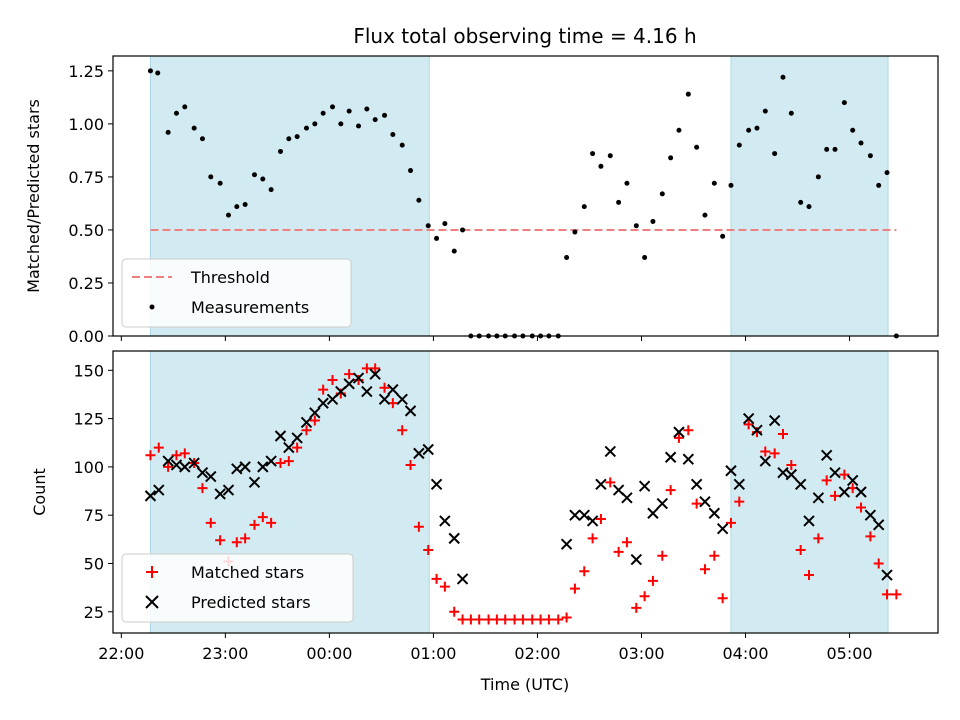 The height and width of the screenshot is (720, 960). I want to click on y-tick-label: 0.00, so click(86, 336).